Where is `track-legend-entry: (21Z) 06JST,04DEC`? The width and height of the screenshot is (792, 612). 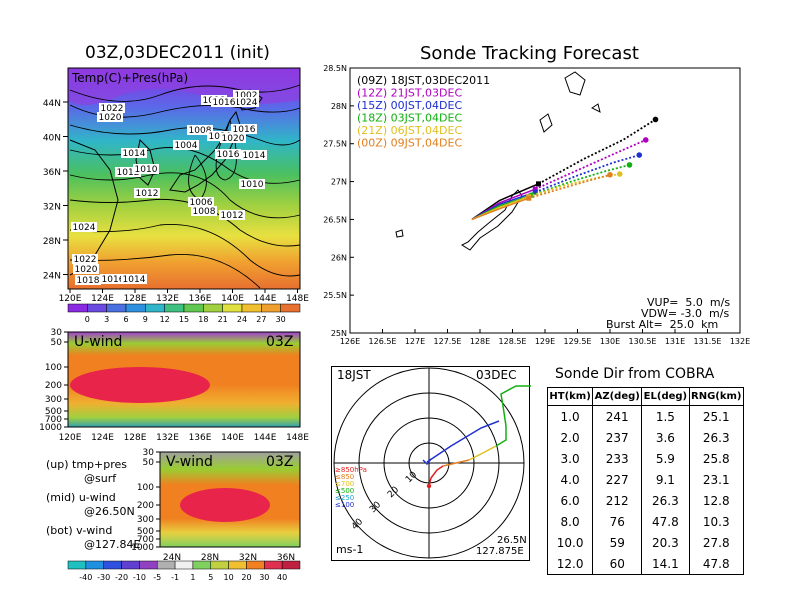
track-legend-entry: (21Z) 06JST,04DEC is located at coordinates (409, 130).